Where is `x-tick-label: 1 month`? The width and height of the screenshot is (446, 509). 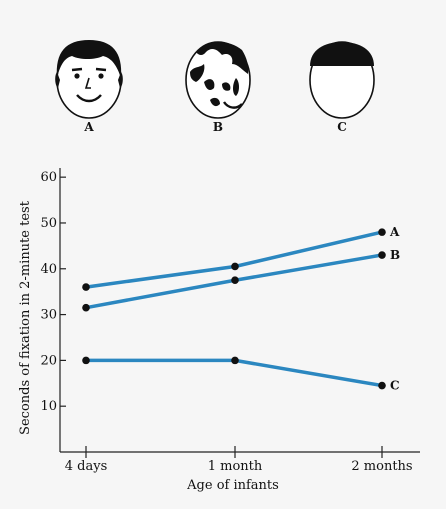
x-tick-label: 1 month is located at coordinates (235, 466).